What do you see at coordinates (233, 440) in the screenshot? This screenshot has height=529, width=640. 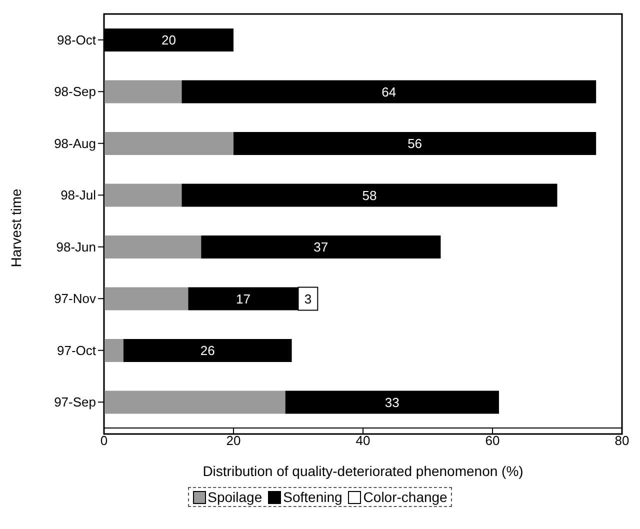 I see `x-tick-label: 20` at bounding box center [233, 440].